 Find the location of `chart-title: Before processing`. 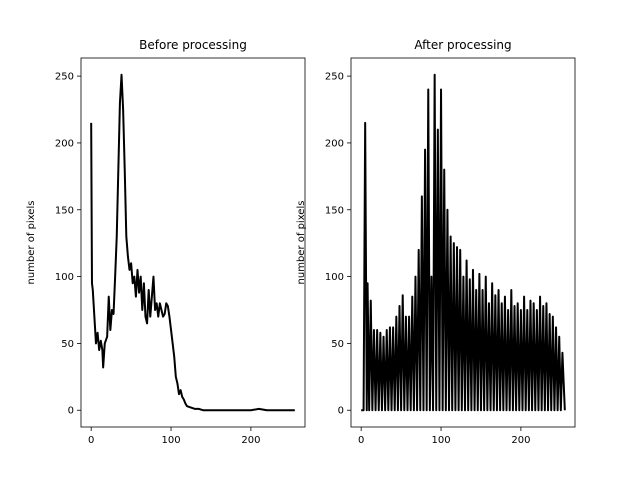

chart-title: Before processing is located at coordinates (193, 45).